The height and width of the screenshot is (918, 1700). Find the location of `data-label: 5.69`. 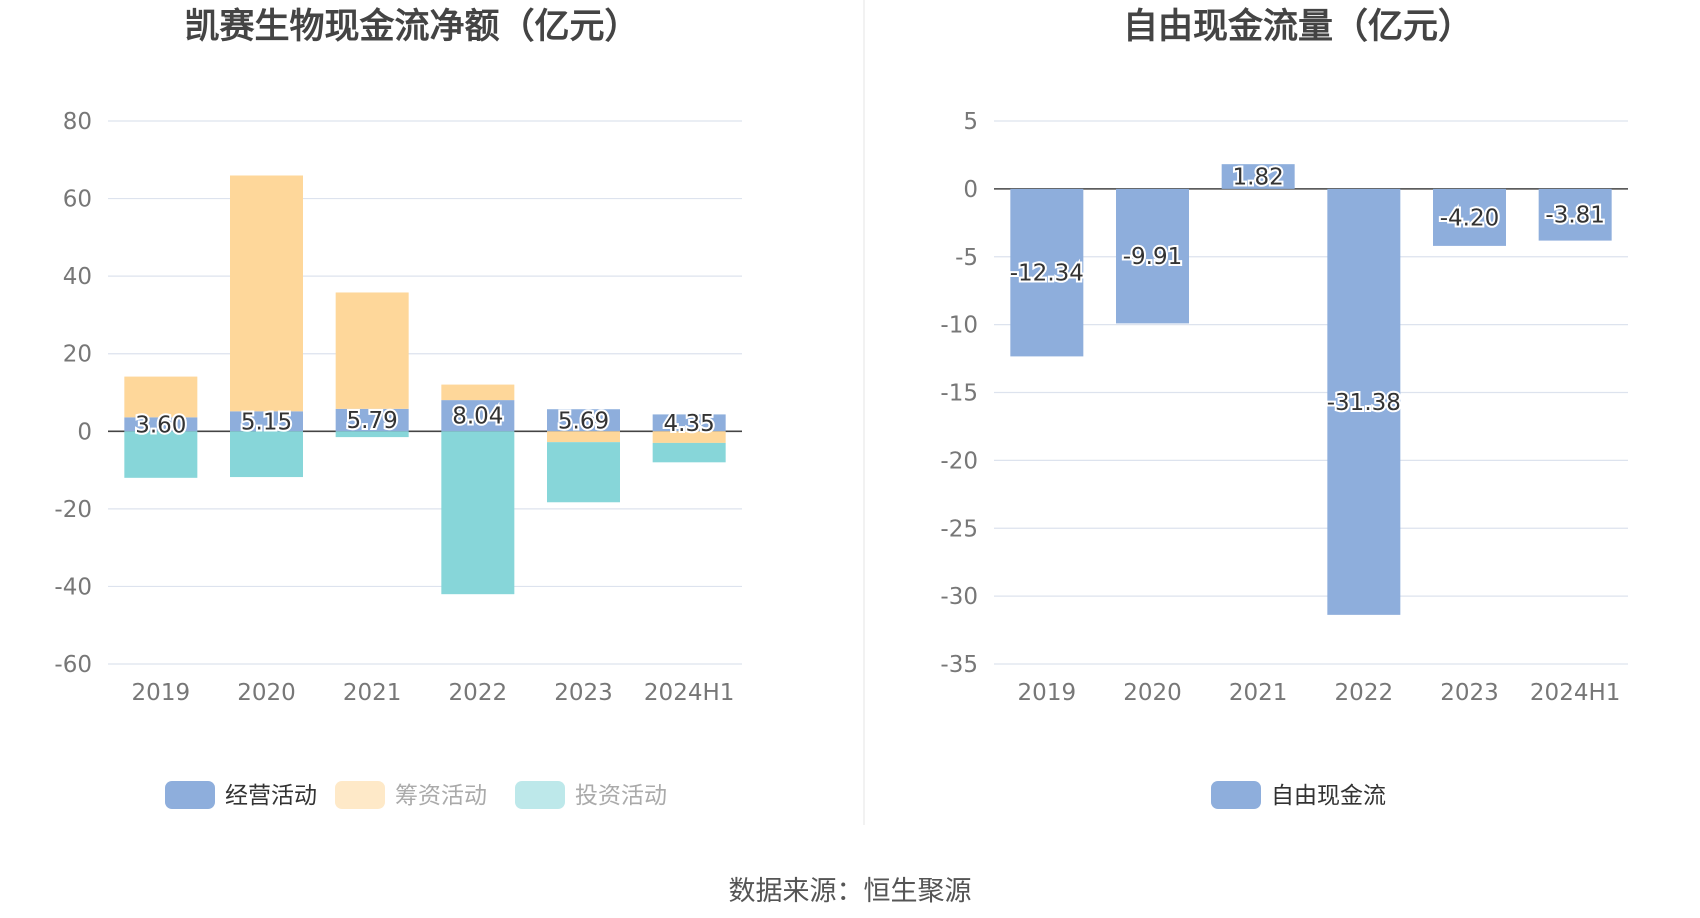

data-label: 5.69 is located at coordinates (583, 421).